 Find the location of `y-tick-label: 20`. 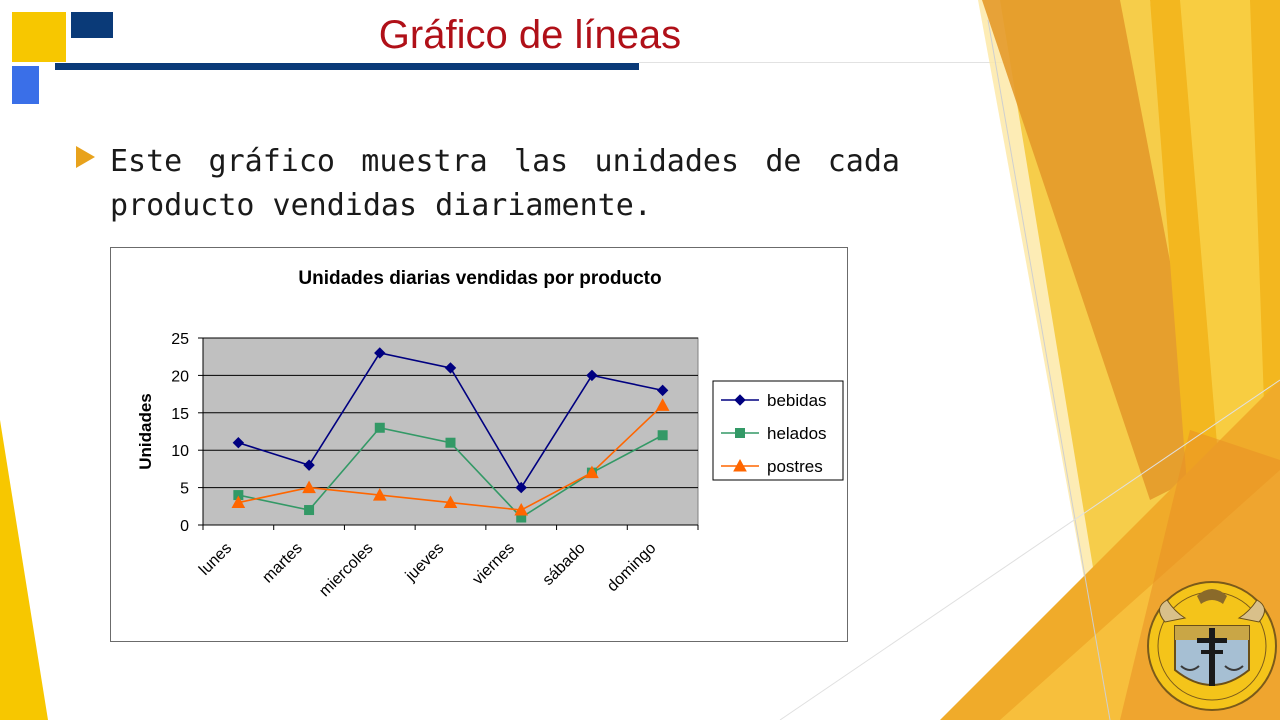

y-tick-label: 20 is located at coordinates (180, 376).